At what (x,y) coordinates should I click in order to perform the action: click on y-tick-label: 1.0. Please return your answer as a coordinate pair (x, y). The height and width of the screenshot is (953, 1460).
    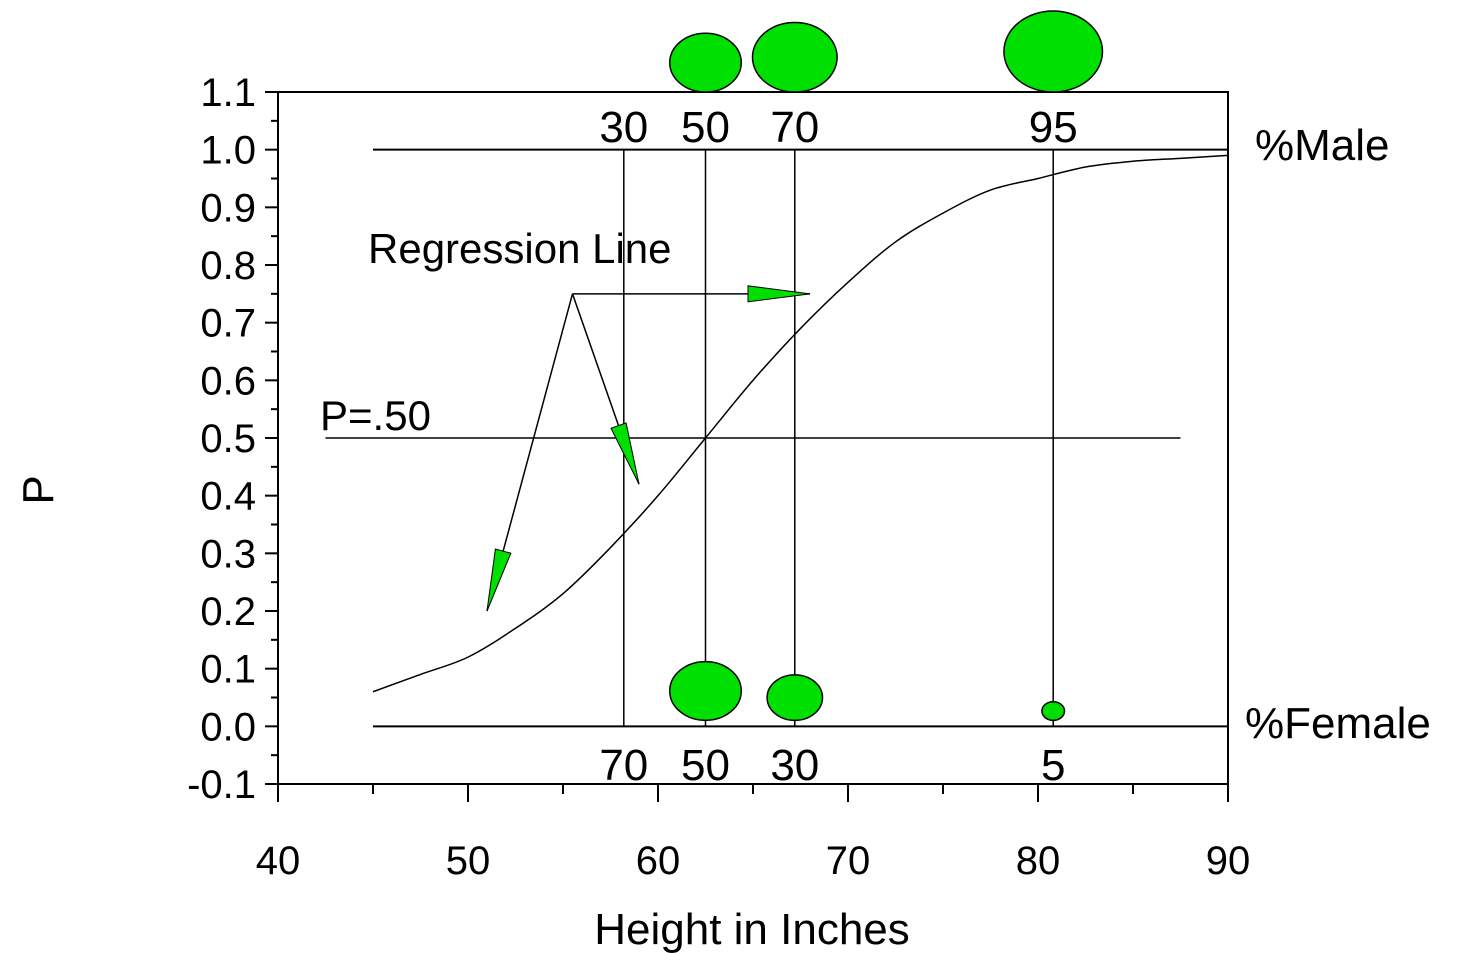
    Looking at the image, I should click on (228, 151).